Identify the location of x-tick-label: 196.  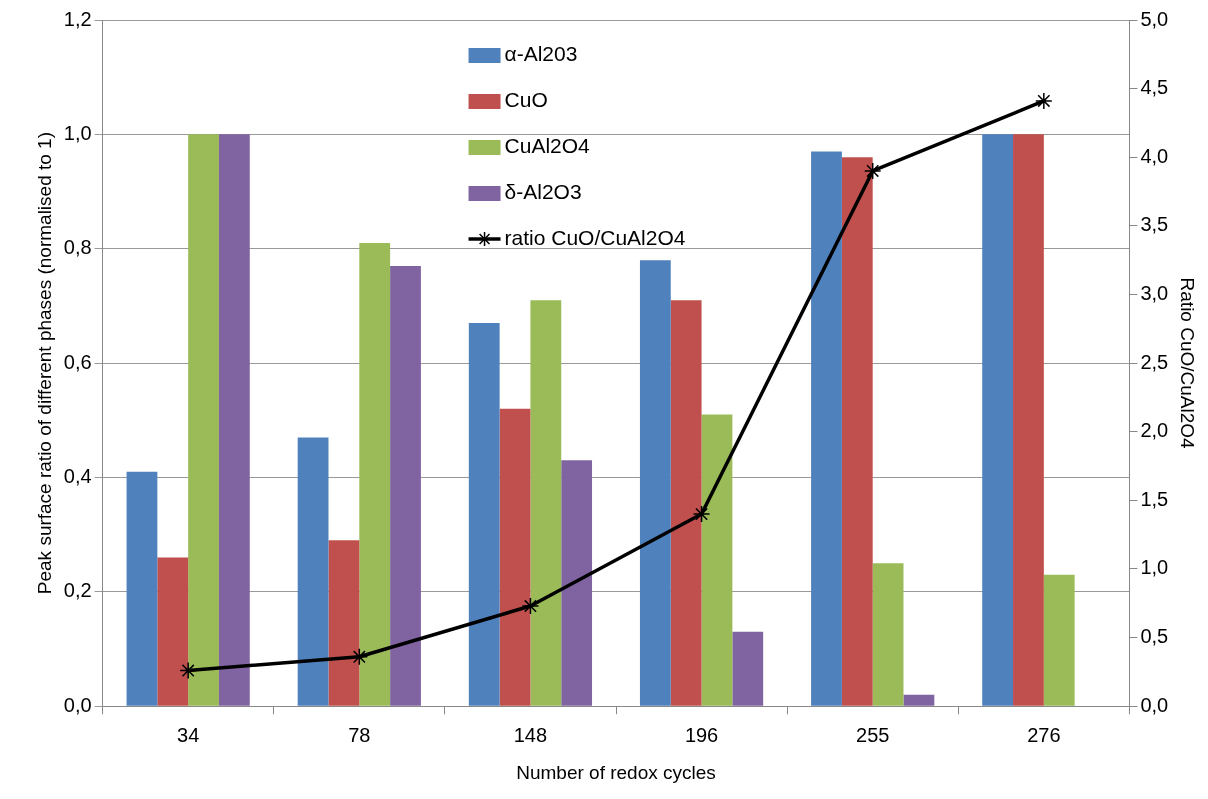
(701, 734).